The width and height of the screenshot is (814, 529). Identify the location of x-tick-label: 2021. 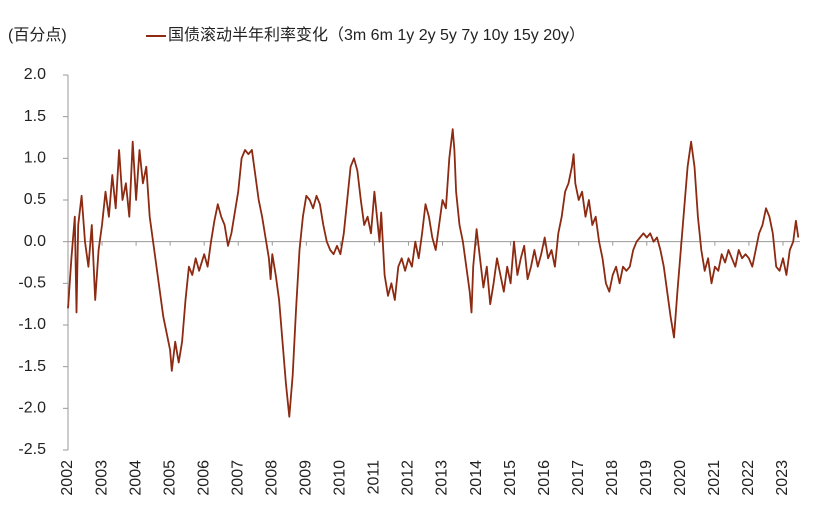
(714, 478).